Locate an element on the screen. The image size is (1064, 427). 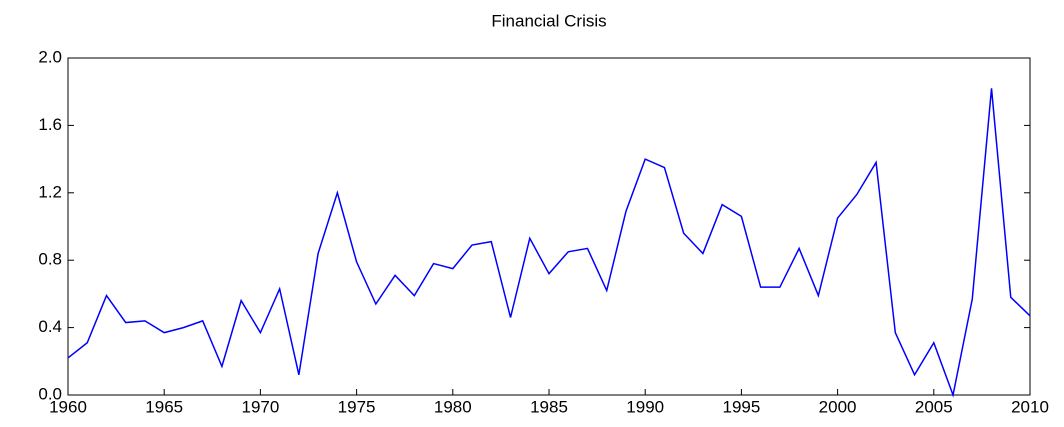
x-tick-label: 1990 is located at coordinates (645, 406).